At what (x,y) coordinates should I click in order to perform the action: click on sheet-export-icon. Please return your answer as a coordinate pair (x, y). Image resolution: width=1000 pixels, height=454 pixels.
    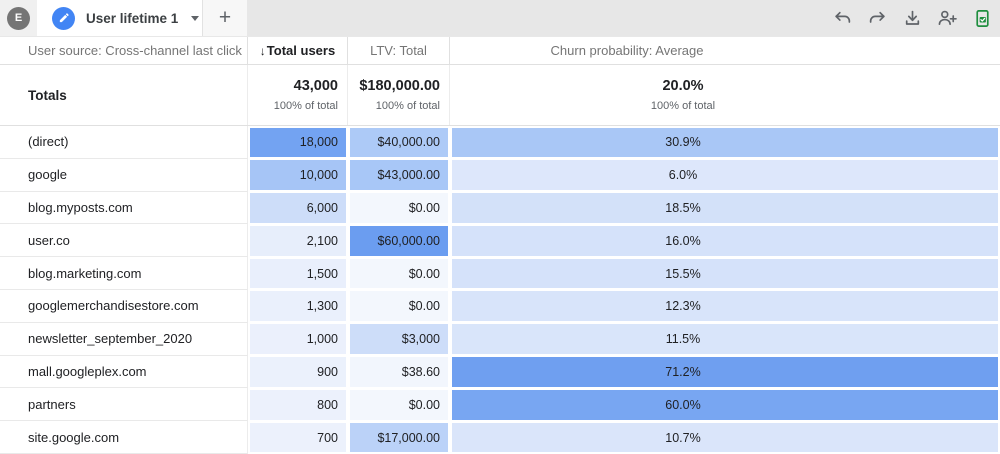
    Looking at the image, I should click on (982, 18).